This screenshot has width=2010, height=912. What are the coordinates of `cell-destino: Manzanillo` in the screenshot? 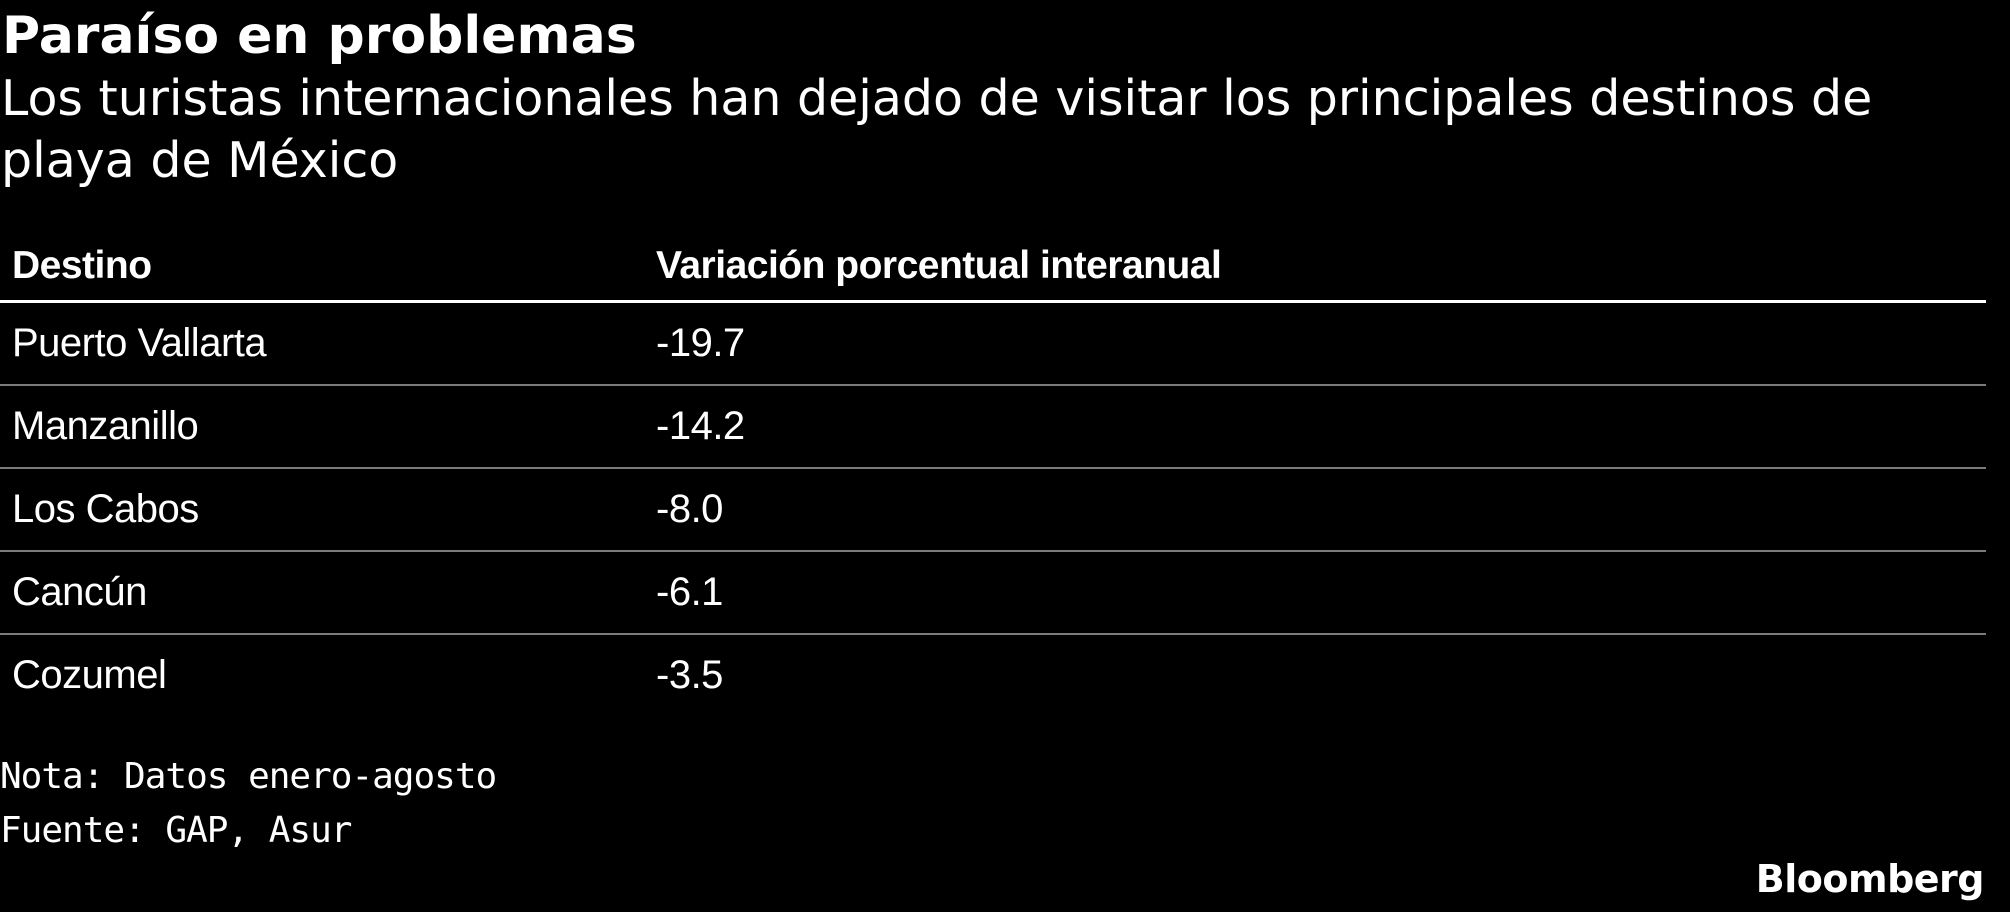 It's located at (105, 426).